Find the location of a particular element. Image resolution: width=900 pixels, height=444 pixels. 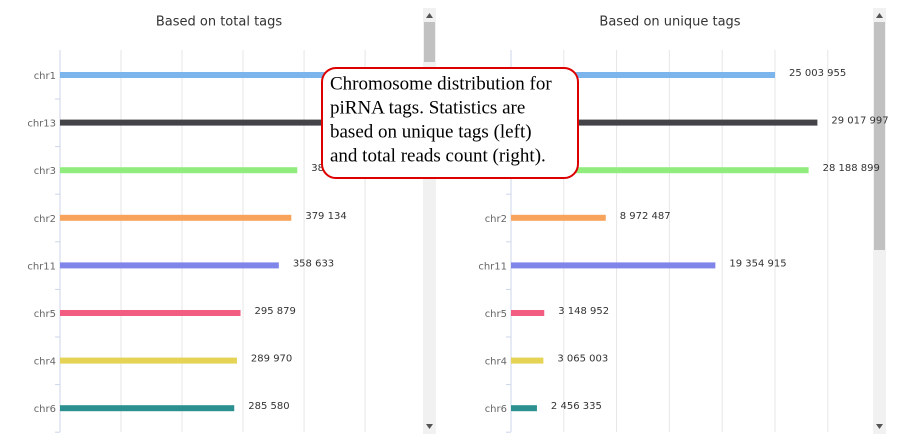

data-label: 8 972 487 is located at coordinates (645, 216).